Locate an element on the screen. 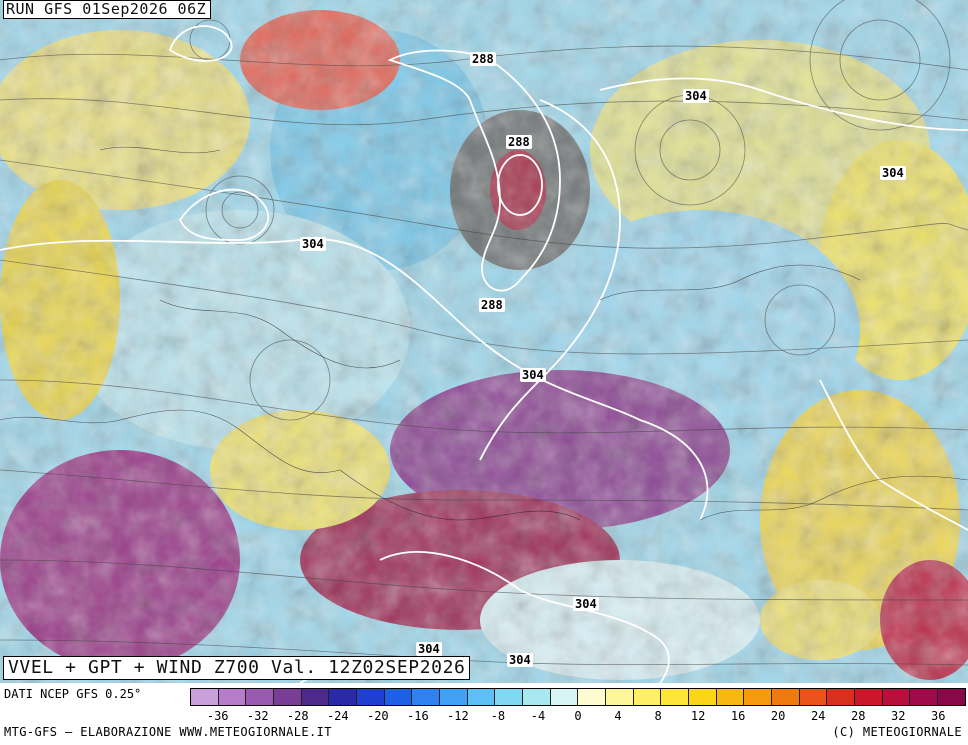 The height and width of the screenshot is (745, 968). colorbar-tick-label: 36 is located at coordinates (938, 716).